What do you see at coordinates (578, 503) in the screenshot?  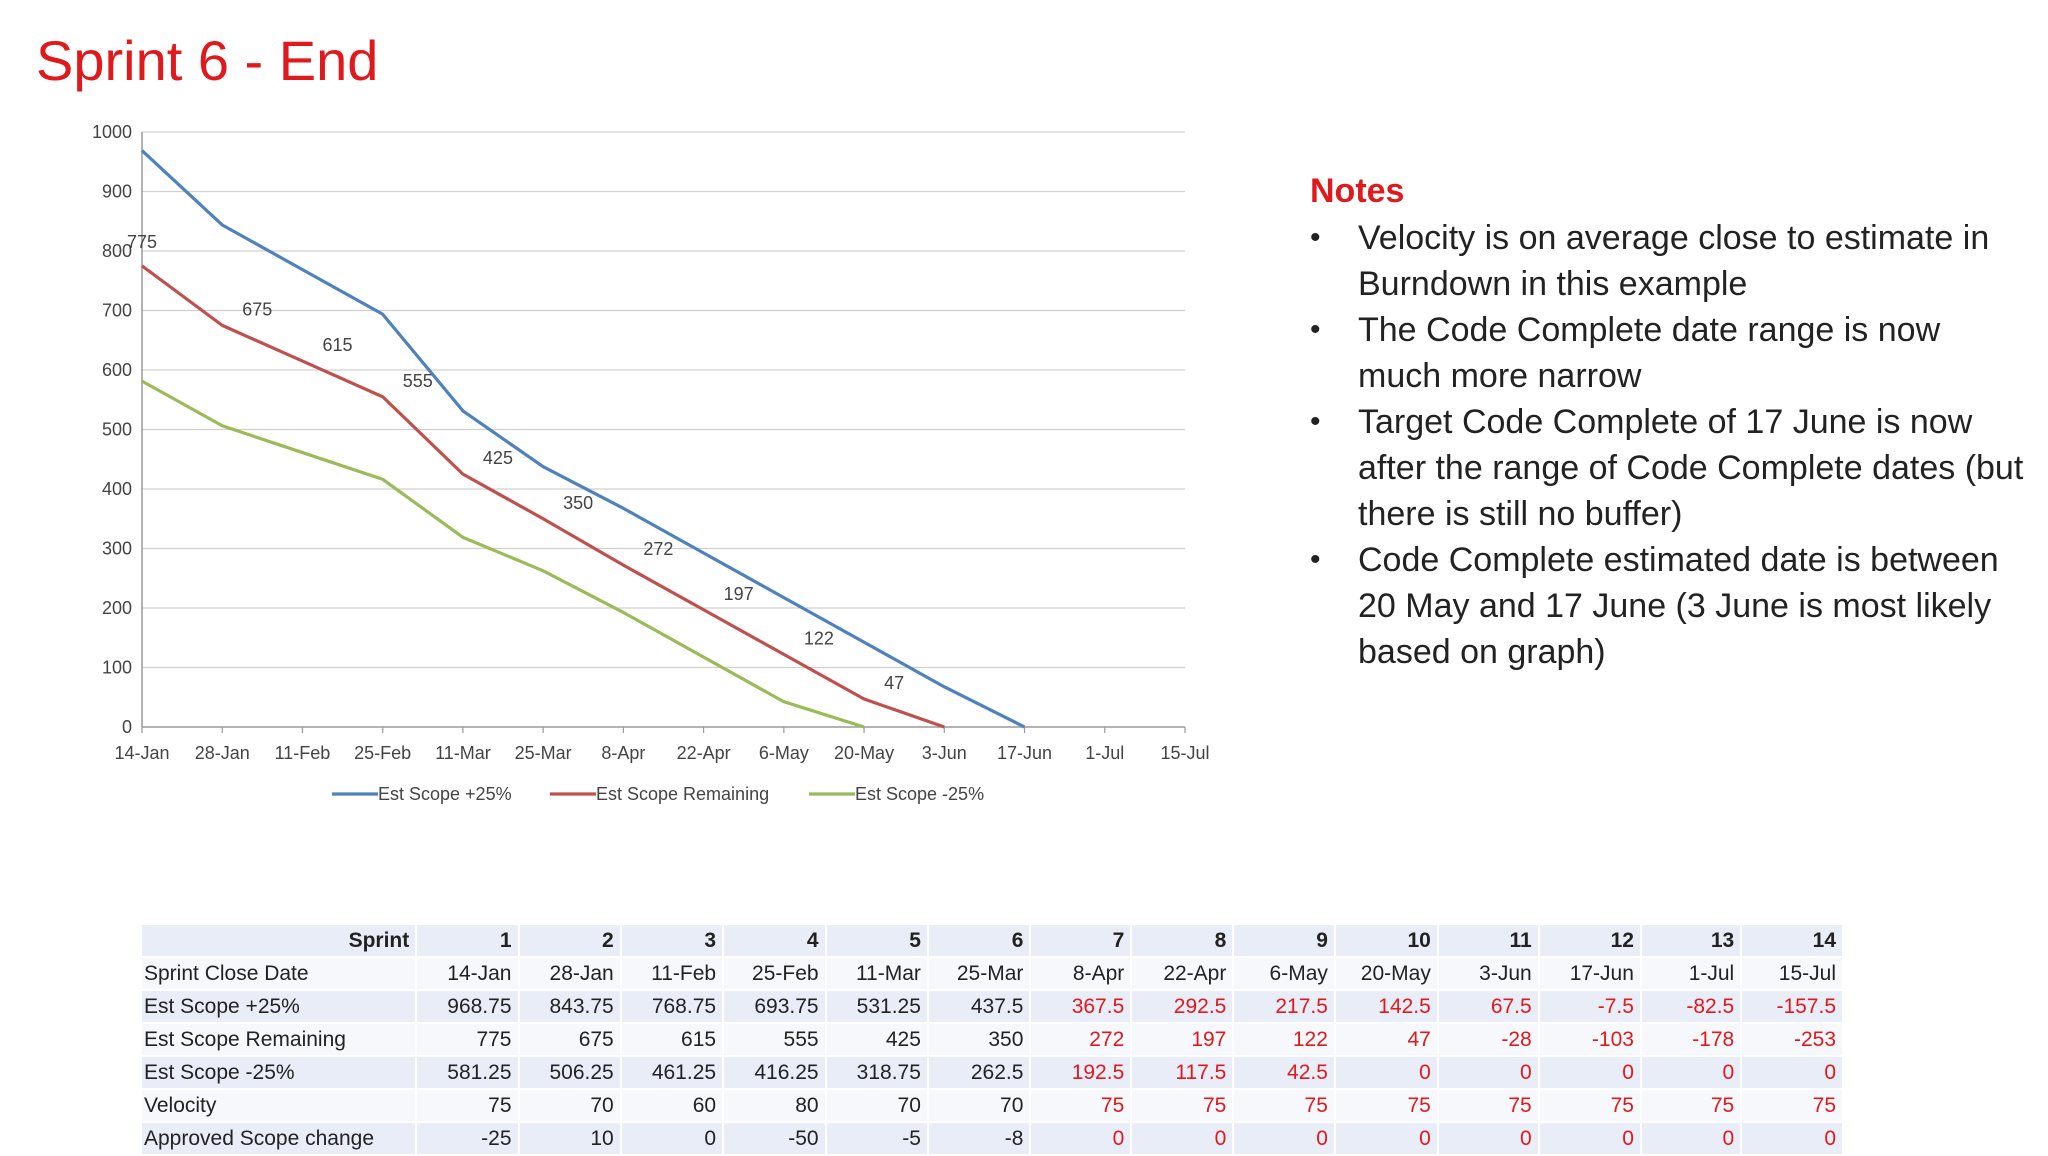 I see `data-label: 350` at bounding box center [578, 503].